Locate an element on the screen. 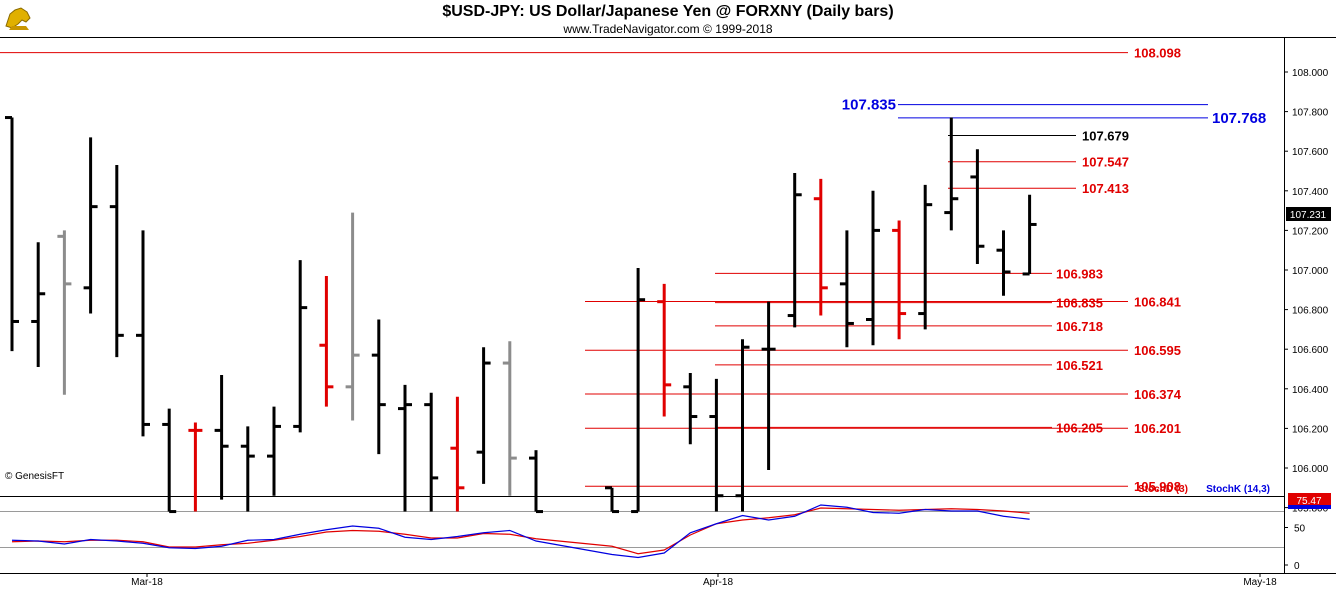 This screenshot has width=1336, height=591. price-tick-label: 107.400 is located at coordinates (1310, 192).